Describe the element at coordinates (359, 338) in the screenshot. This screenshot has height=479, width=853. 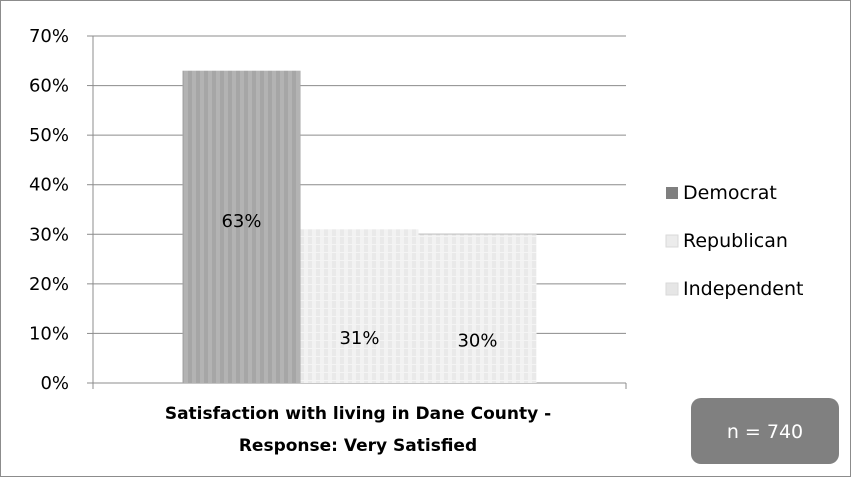
I see `data-label: 31%` at that location.